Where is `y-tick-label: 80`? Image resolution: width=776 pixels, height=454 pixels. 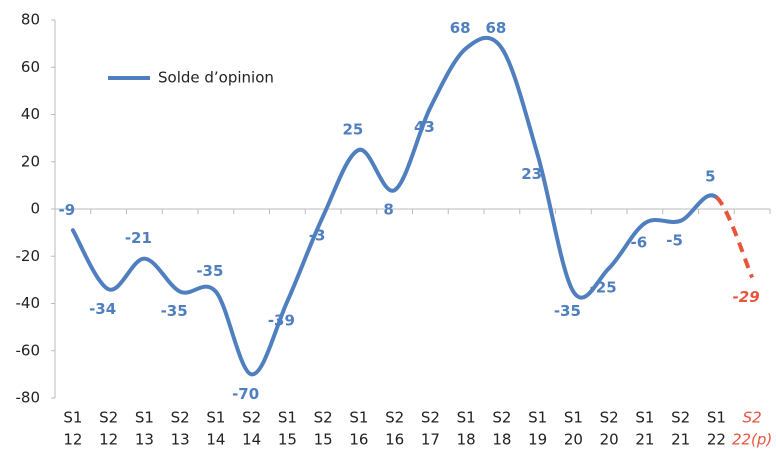 y-tick-label: 80 is located at coordinates (30, 20).